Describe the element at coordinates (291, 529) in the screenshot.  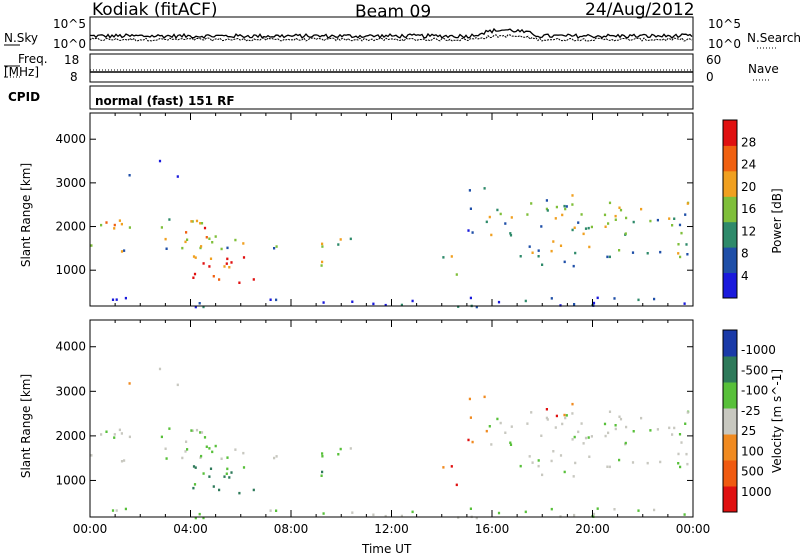
I see `x-tick-label: 08:00` at that location.